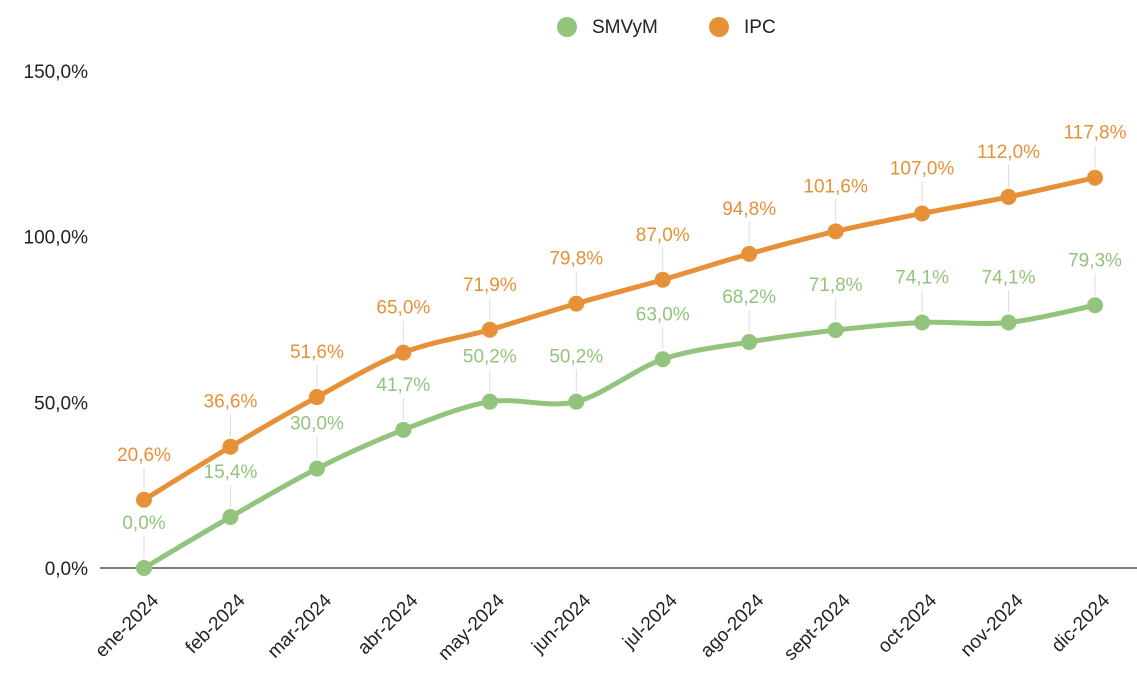  I want to click on data-label: 71,8%, so click(836, 285).